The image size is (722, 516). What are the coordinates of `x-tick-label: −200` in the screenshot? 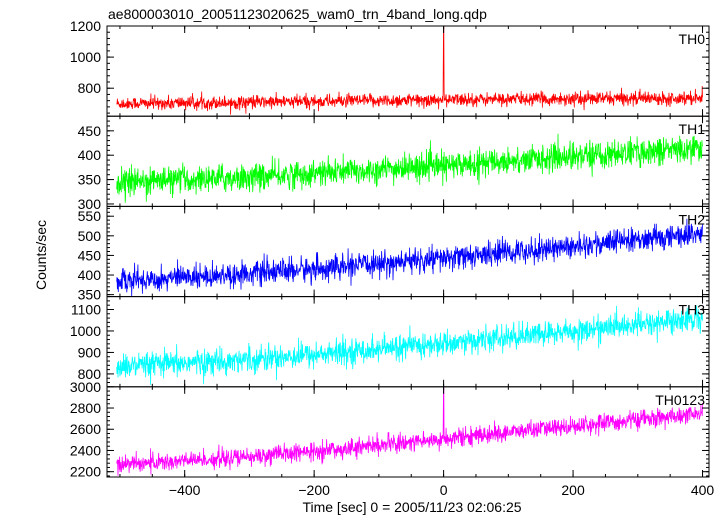 It's located at (314, 490).